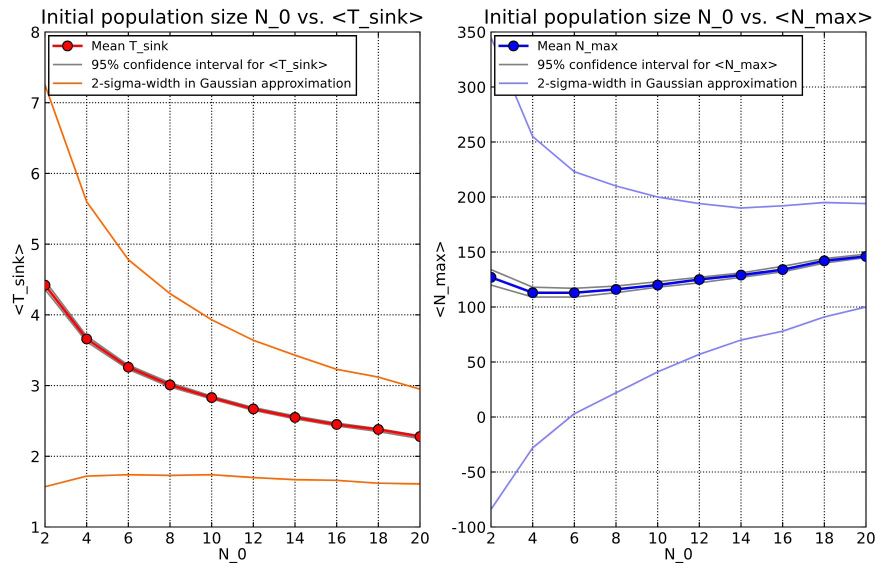 Image resolution: width=876 pixels, height=568 pixels. What do you see at coordinates (35, 315) in the screenshot?
I see `y-tick-label: 4` at bounding box center [35, 315].